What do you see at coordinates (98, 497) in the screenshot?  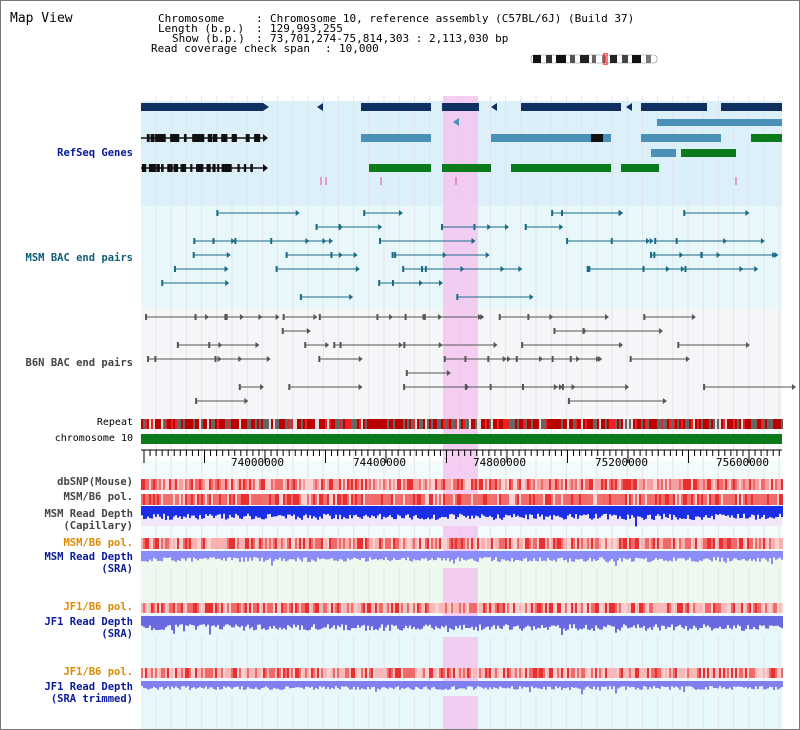 I see `track-label-msm-b6-pol: MSM/B6 pol.` at bounding box center [98, 497].